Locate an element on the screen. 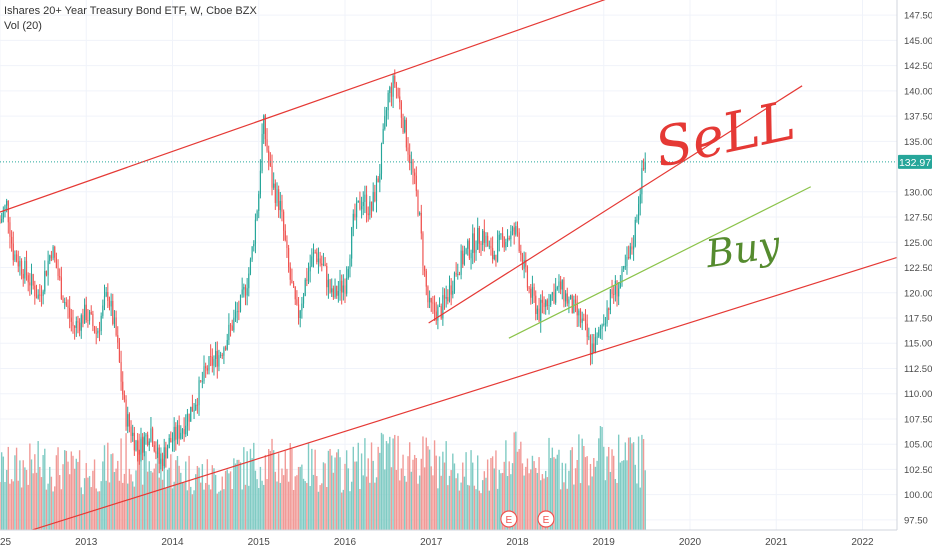 Image resolution: width=932 pixels, height=555 pixels. x-tick-label: 2016 is located at coordinates (345, 542).